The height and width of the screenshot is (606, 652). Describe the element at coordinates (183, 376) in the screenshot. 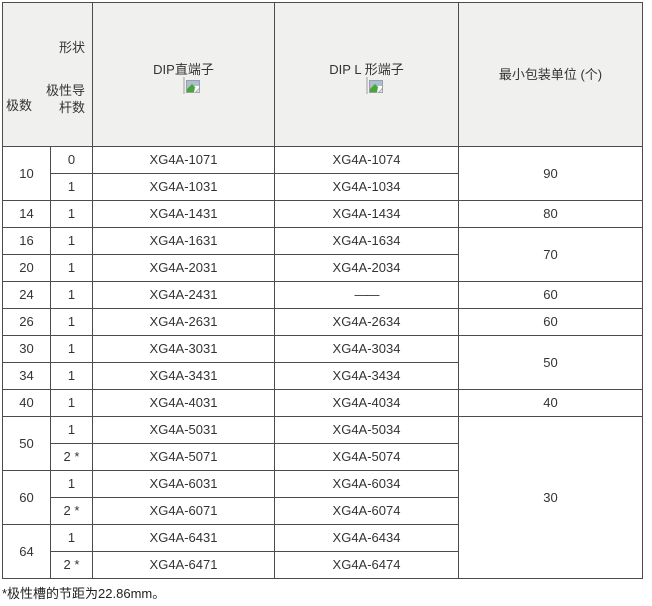

I see `dip-straight-model-cell: XG4A-3431` at that location.